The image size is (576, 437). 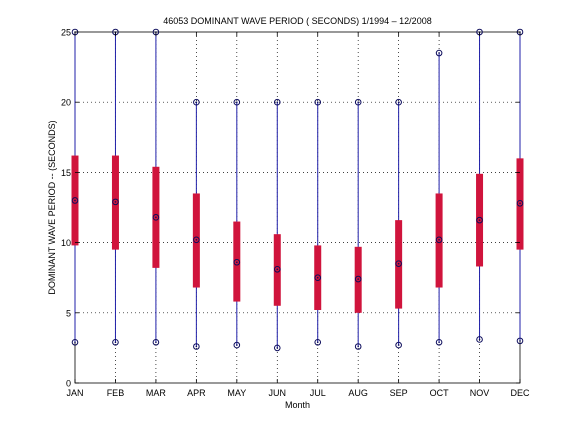 What do you see at coordinates (440, 393) in the screenshot?
I see `x-tick-label: OCT` at bounding box center [440, 393].